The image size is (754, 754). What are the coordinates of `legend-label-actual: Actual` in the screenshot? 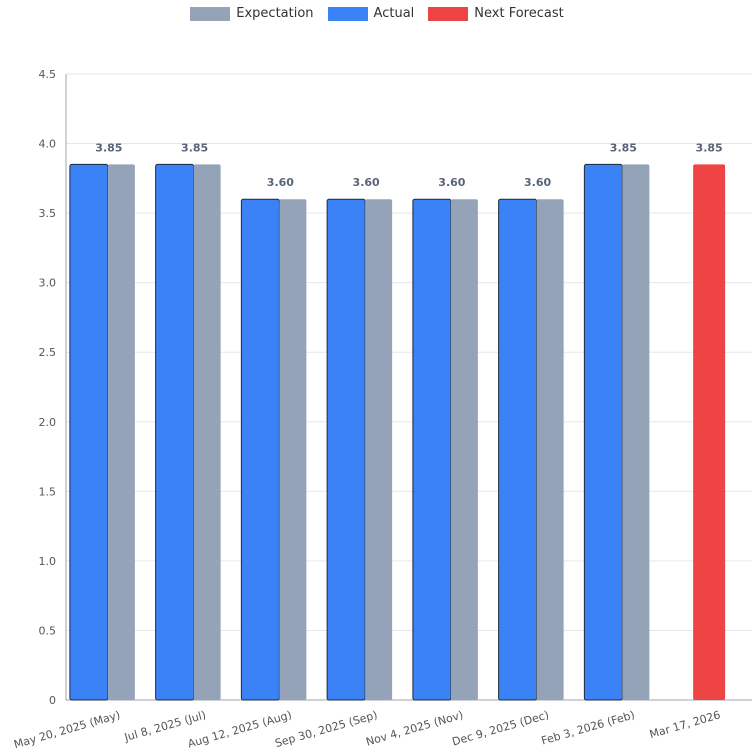 It's located at (394, 13).